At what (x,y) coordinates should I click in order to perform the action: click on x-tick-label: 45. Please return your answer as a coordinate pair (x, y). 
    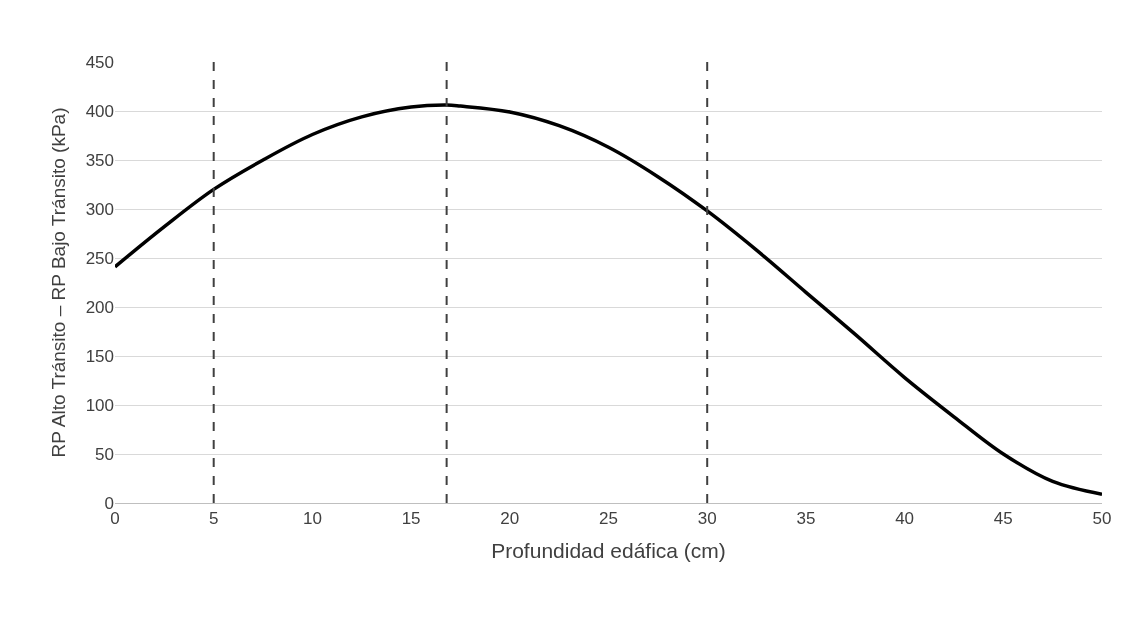
    Looking at the image, I should click on (1003, 519).